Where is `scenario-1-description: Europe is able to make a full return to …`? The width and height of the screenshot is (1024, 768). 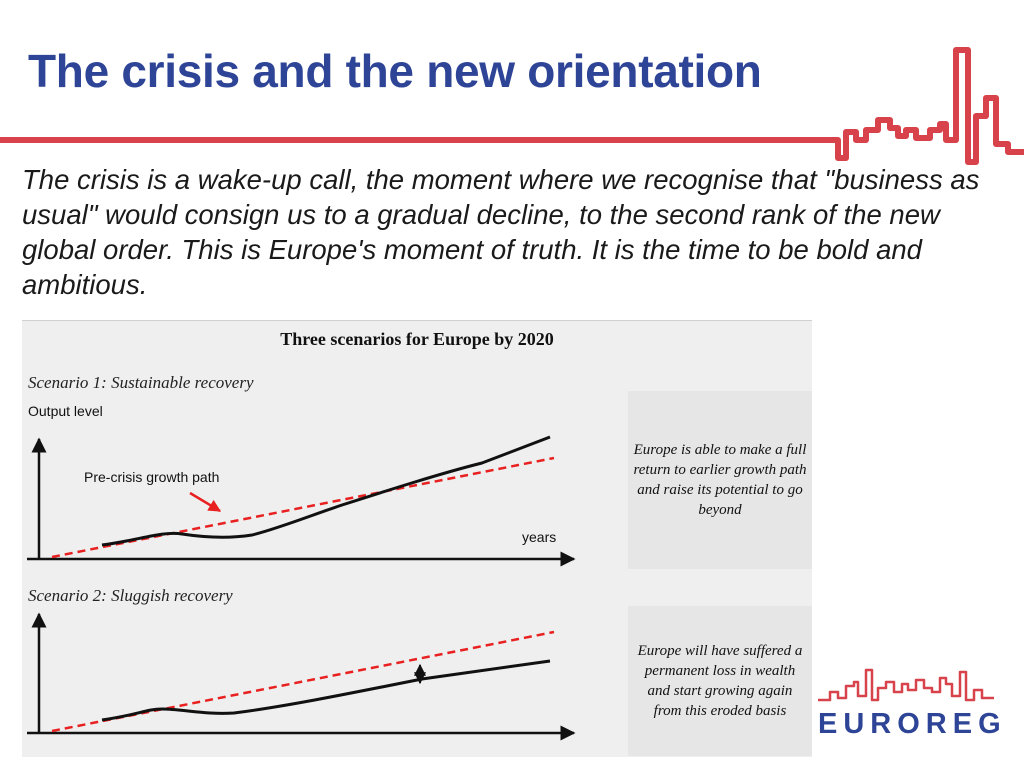 scenario-1-description: Europe is able to make a full return to … is located at coordinates (720, 480).